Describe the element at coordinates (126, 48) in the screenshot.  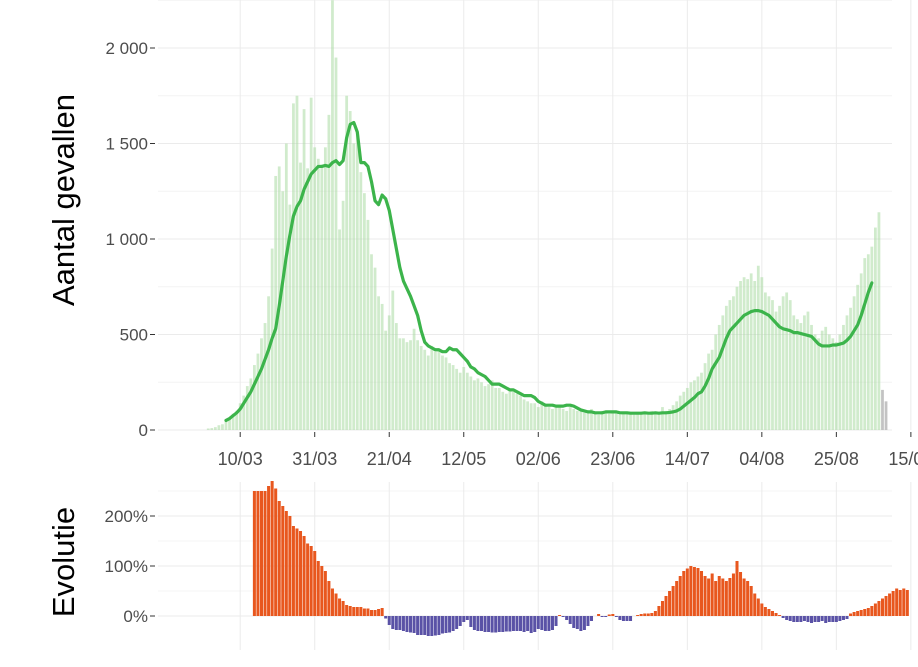
I see `top-y-tick-label: 2 000` at that location.